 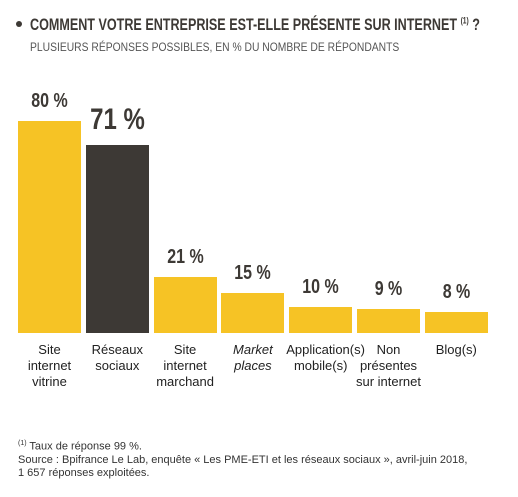 What do you see at coordinates (456, 349) in the screenshot?
I see `x-tick-label: Blog(s)` at bounding box center [456, 349].